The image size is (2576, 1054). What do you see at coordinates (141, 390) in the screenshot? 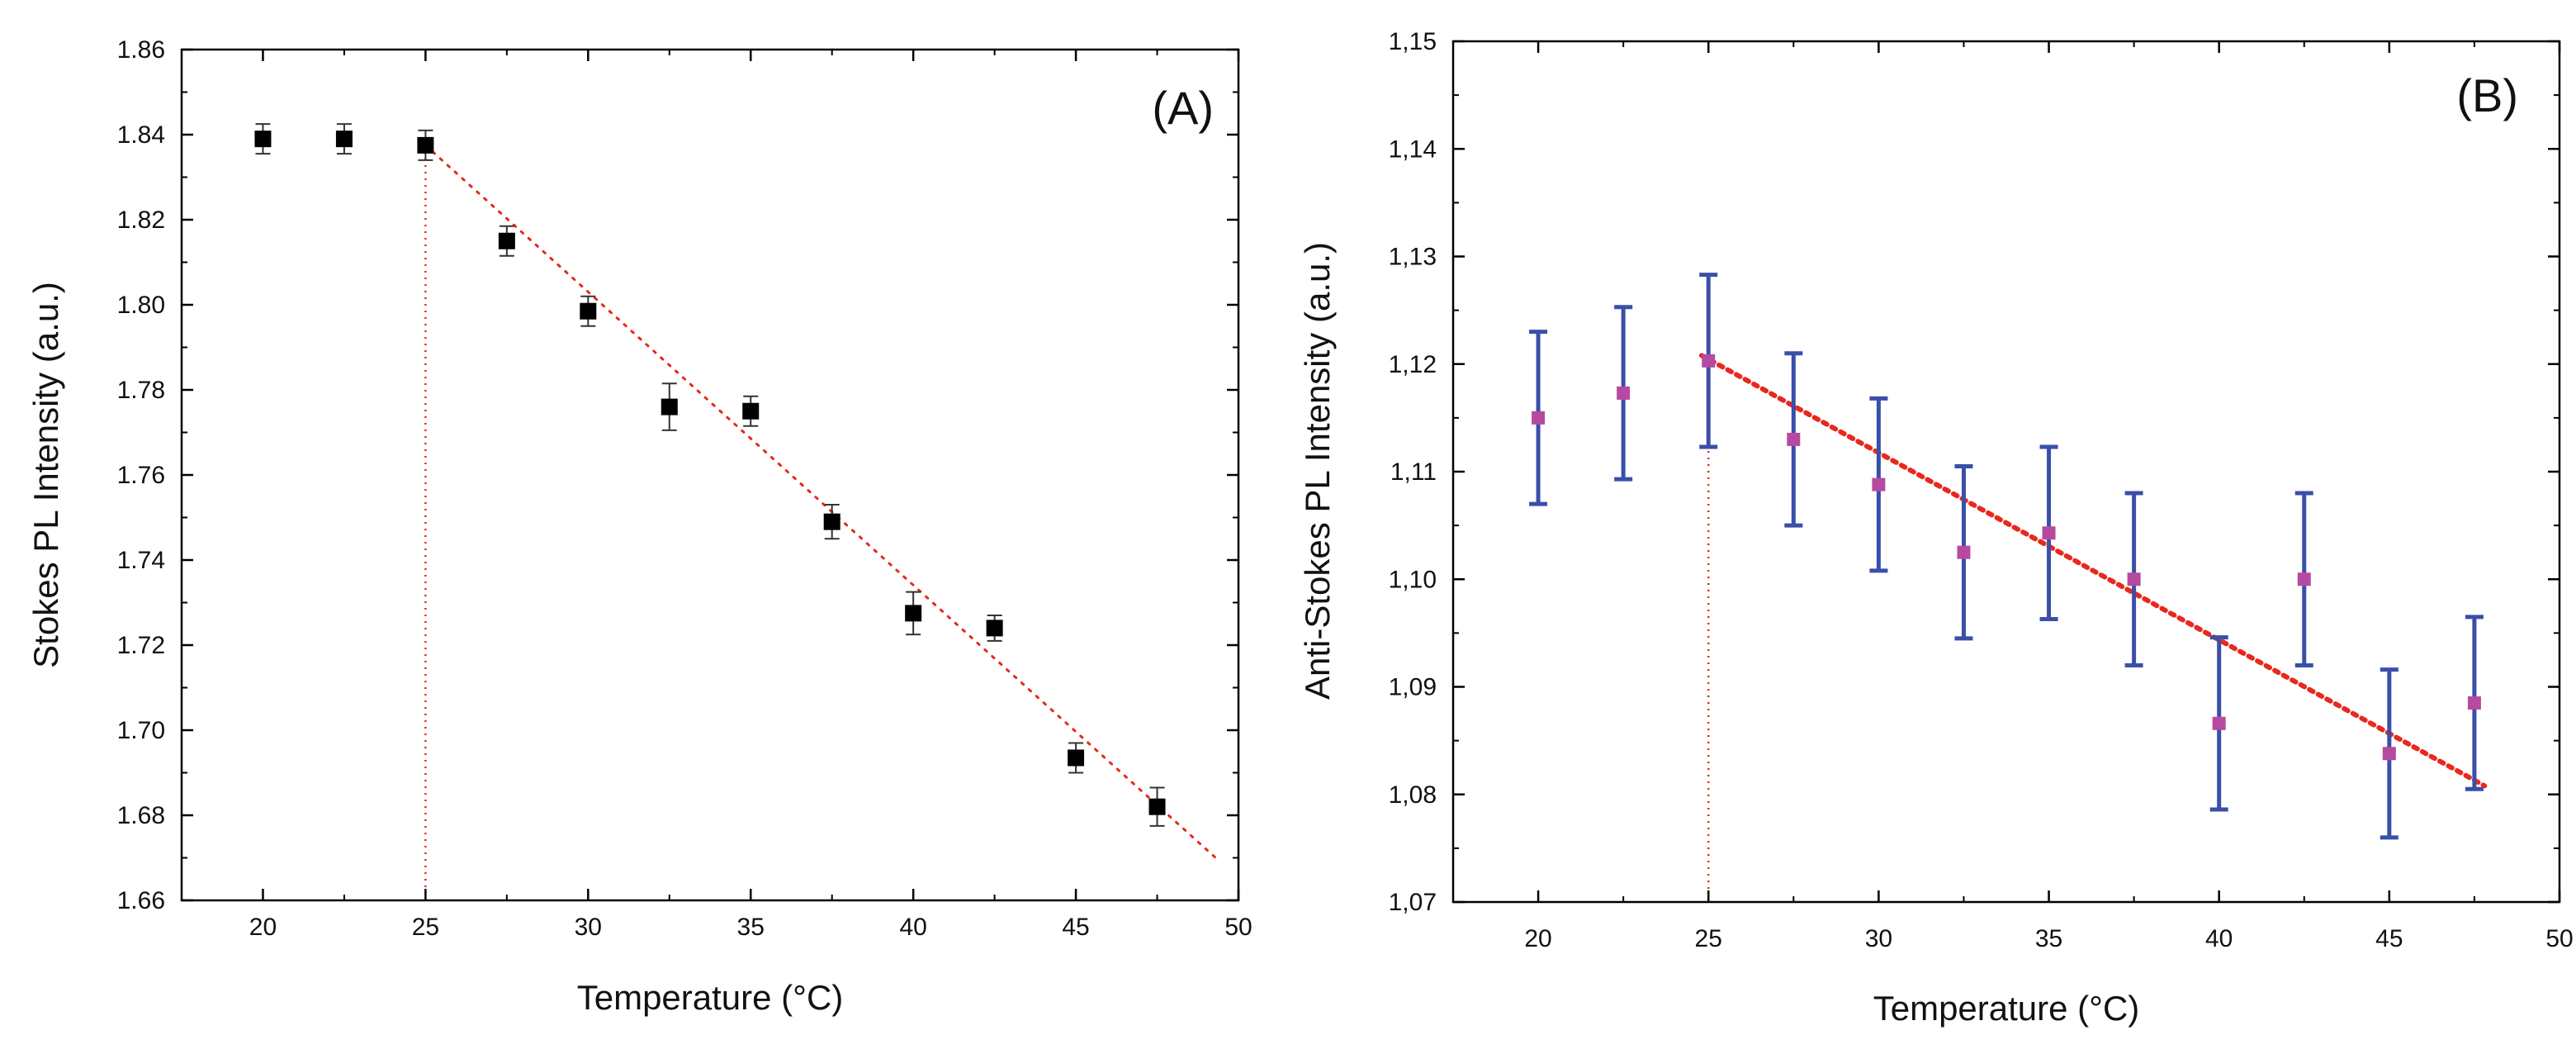
I see `y-tick-label: 1.78` at bounding box center [141, 390].